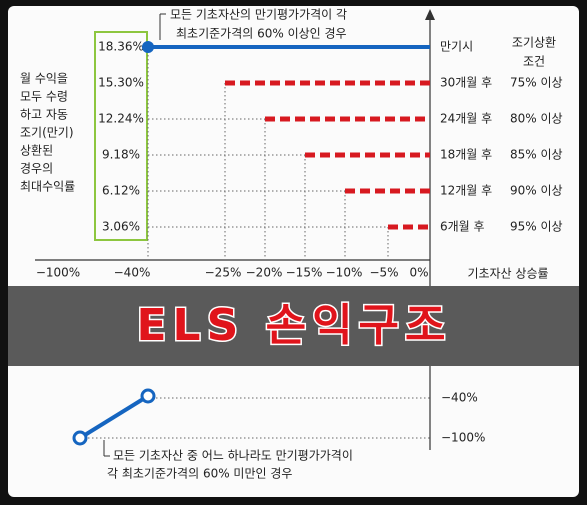  I want to click on axis-arrow, so click(430, 14).